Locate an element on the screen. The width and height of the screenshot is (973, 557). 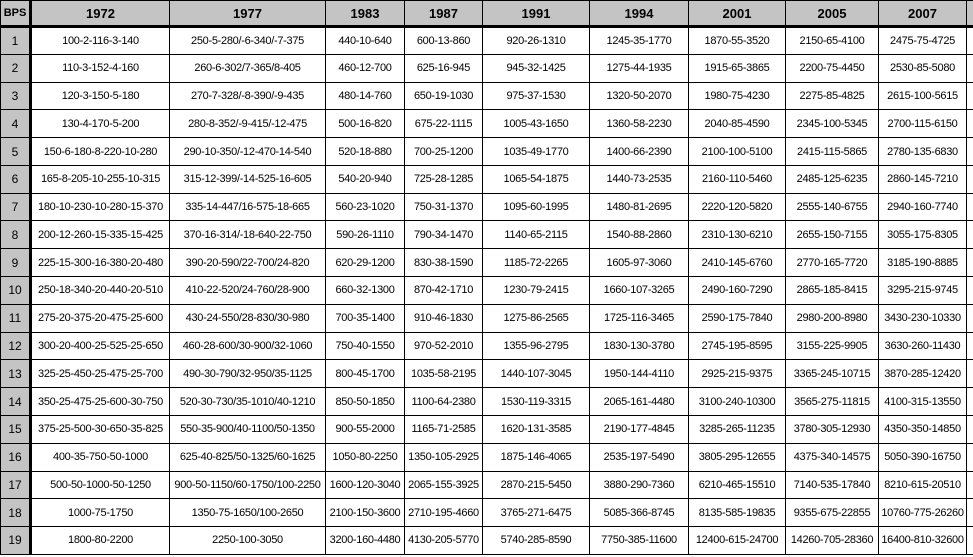
table-cell: 830-38-1590 is located at coordinates (443, 263).